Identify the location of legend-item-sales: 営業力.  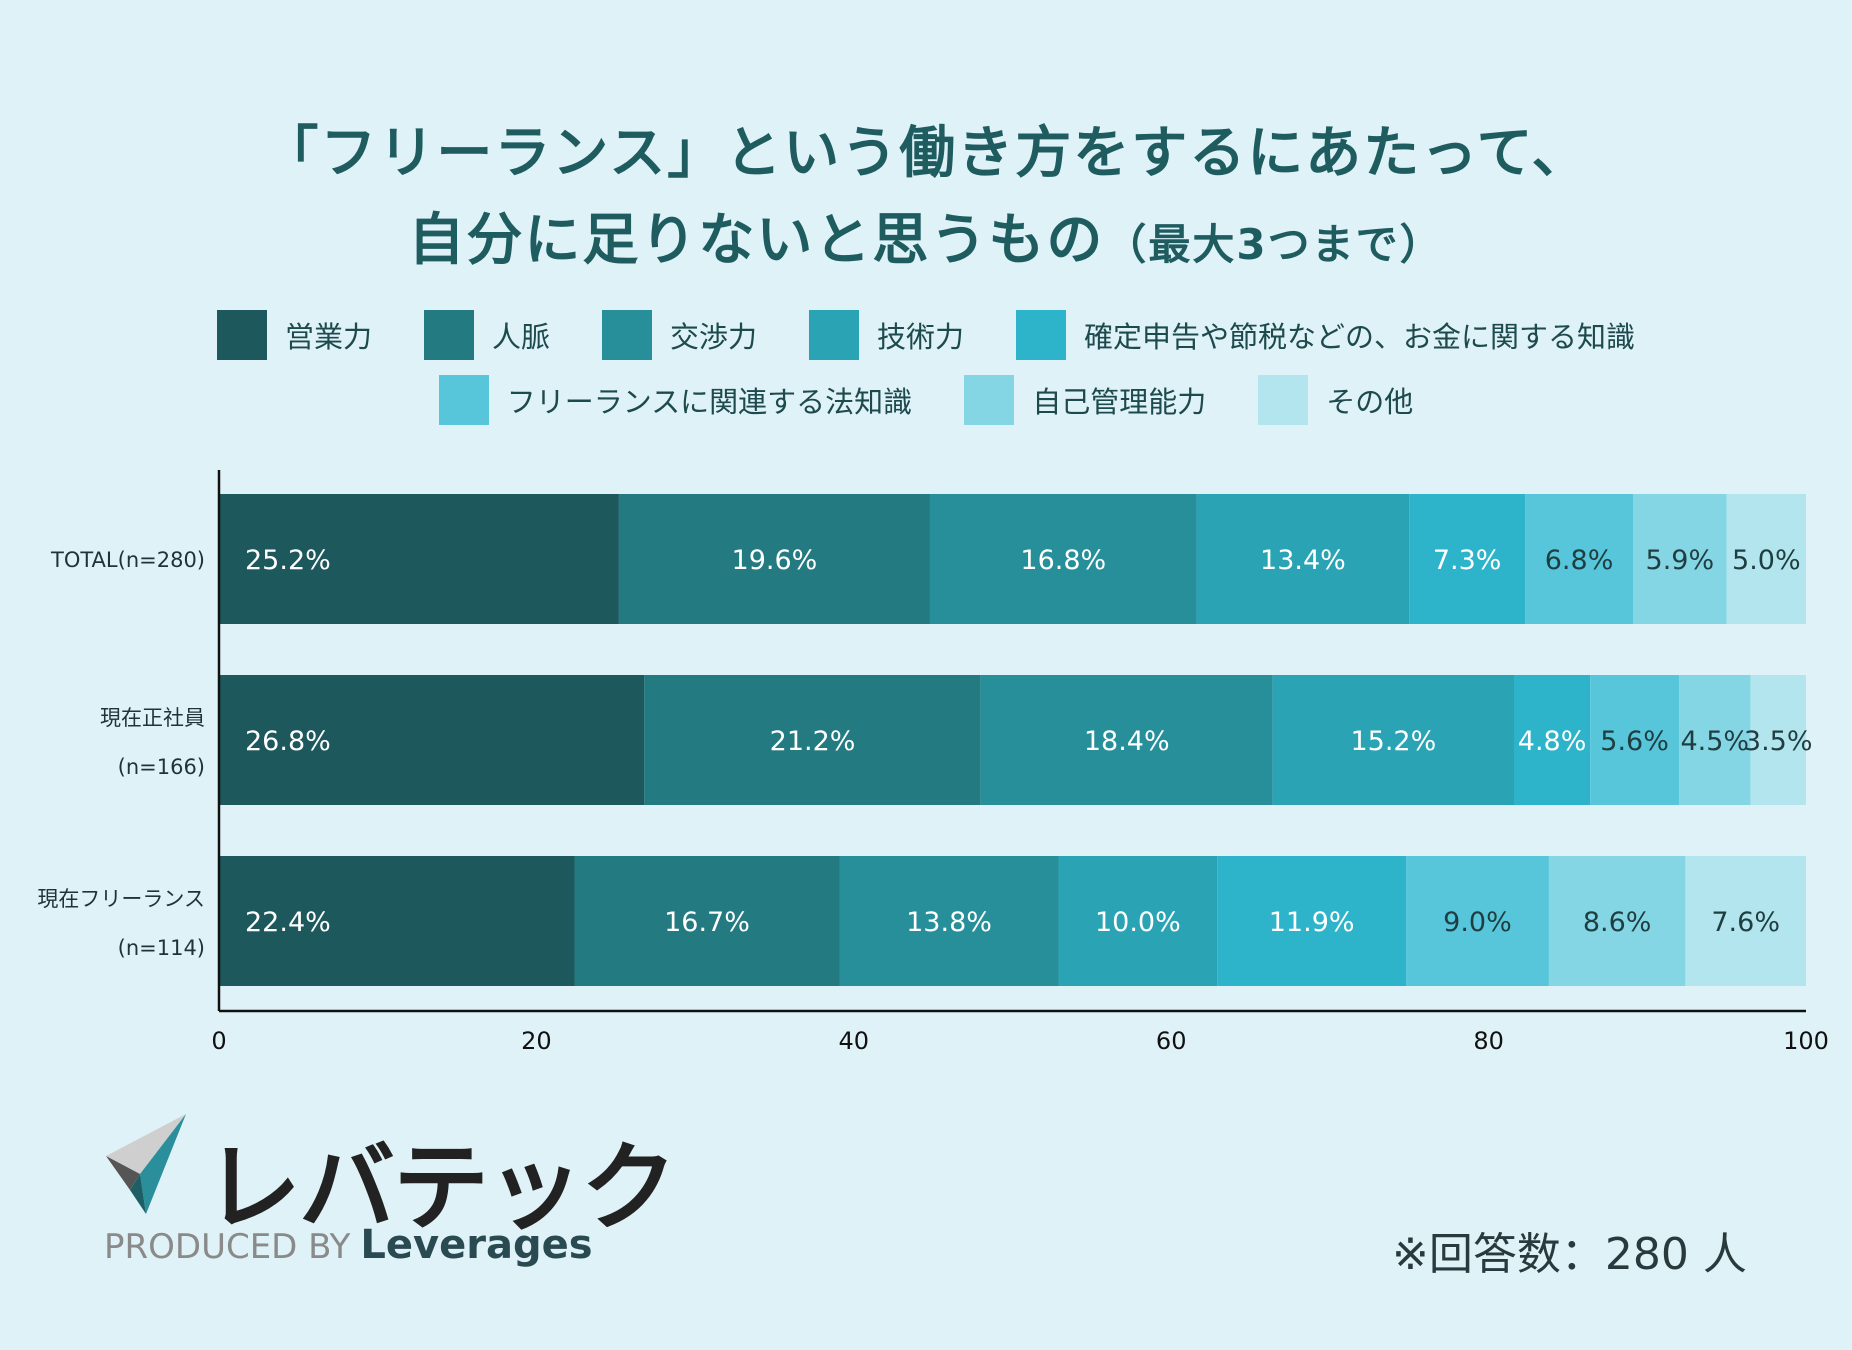
(294, 335).